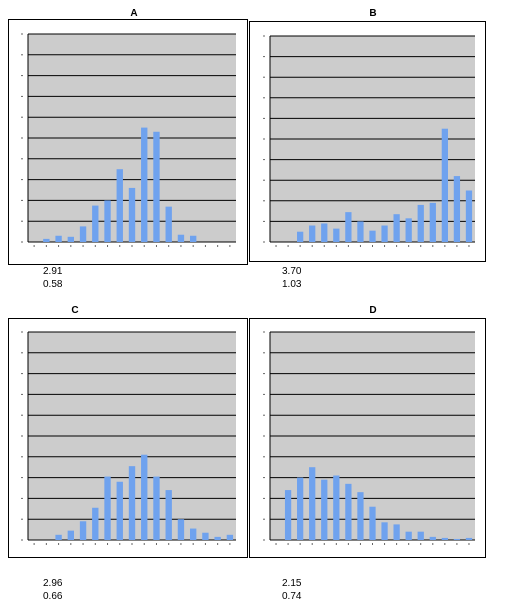 This screenshot has height=614, width=510. I want to click on chart-d-stat-sd: 0.74, so click(292, 596).